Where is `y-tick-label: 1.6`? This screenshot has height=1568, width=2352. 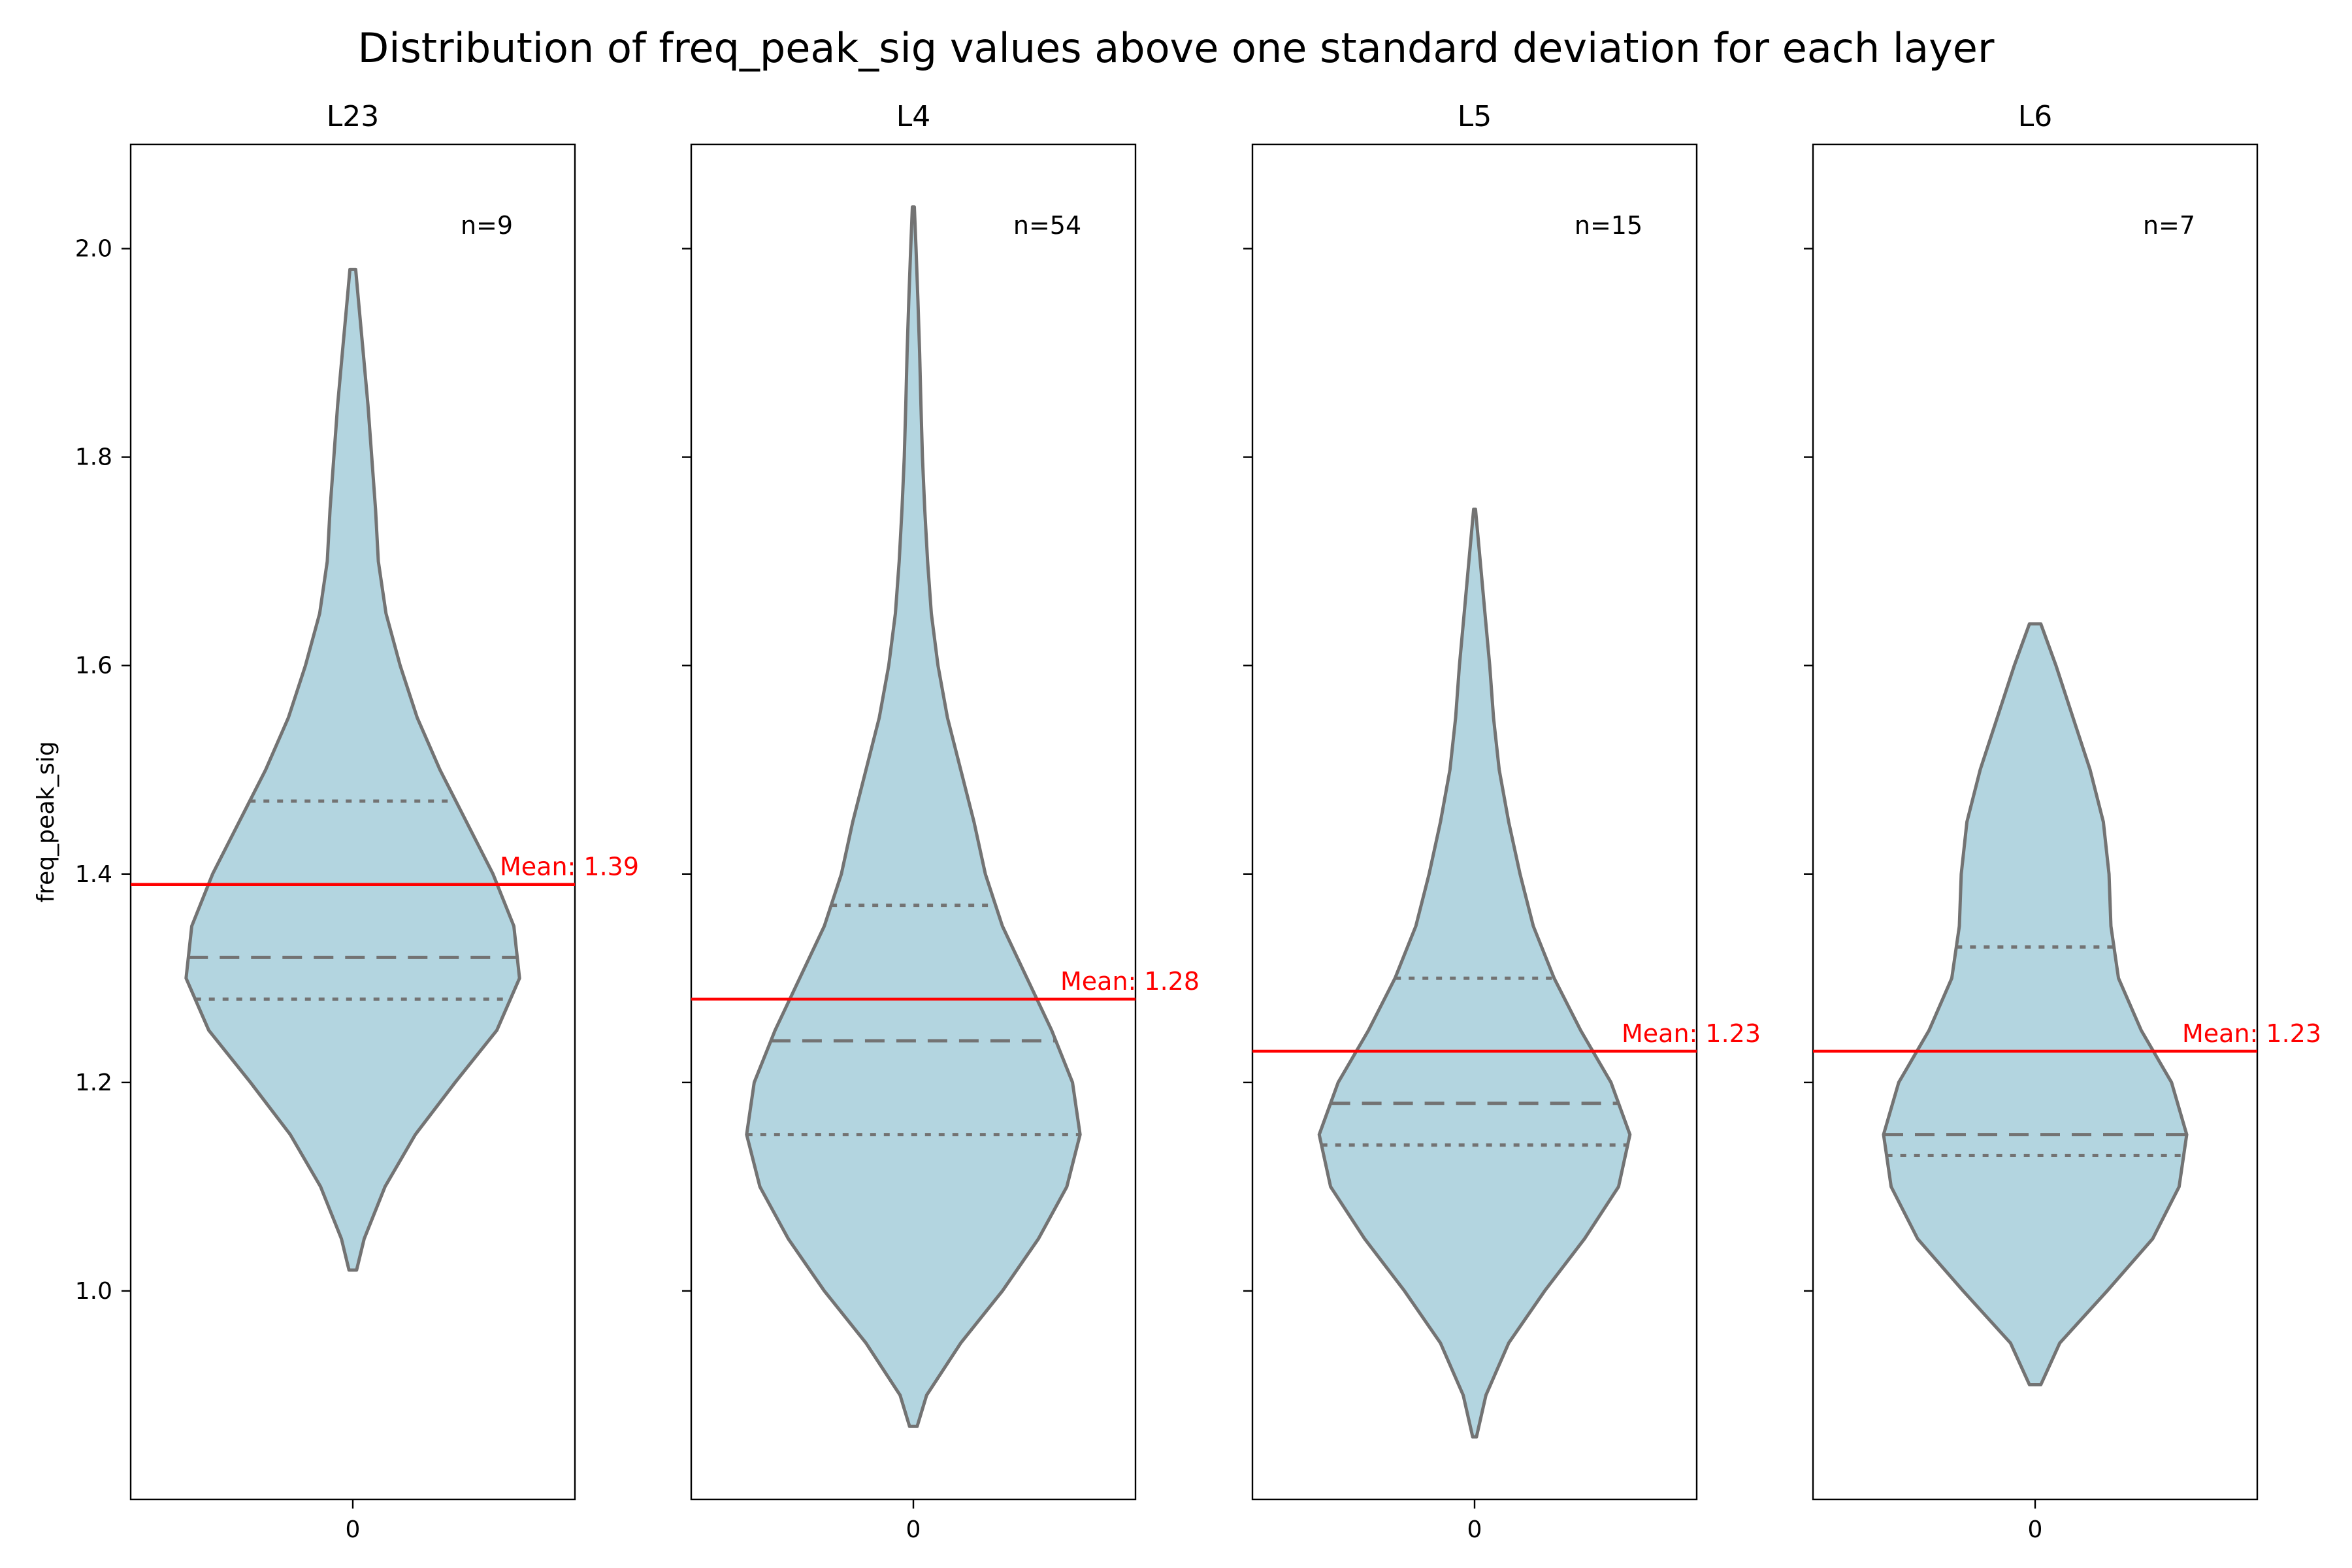 y-tick-label: 1.6 is located at coordinates (93, 666).